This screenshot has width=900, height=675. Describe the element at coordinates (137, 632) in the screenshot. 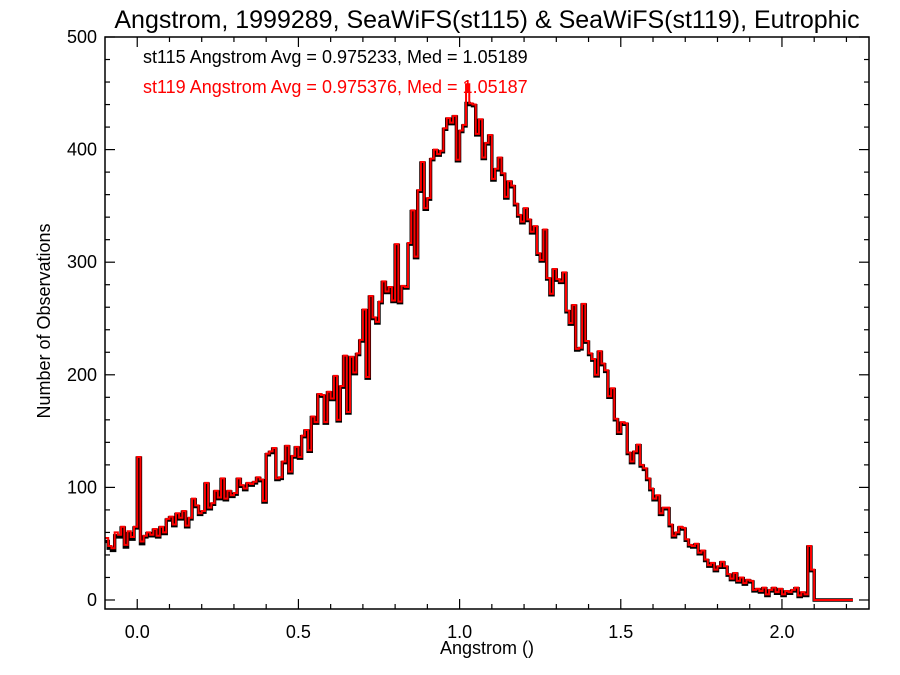

I see `x-tick-label: 0.0` at that location.